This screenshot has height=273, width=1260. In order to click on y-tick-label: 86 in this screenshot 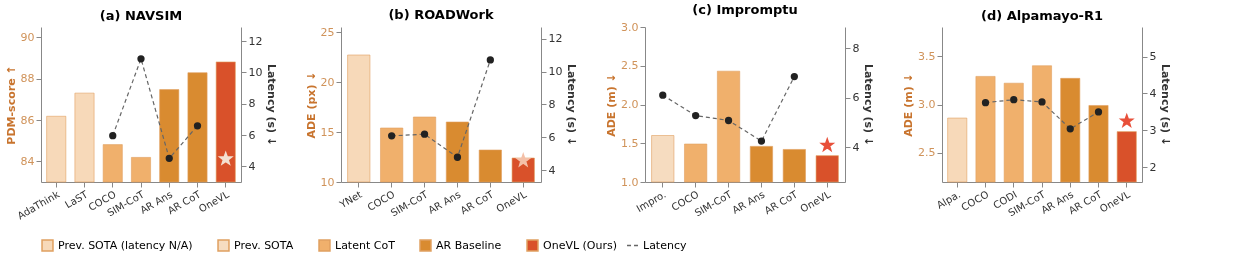, I will do `click(27, 120)`.